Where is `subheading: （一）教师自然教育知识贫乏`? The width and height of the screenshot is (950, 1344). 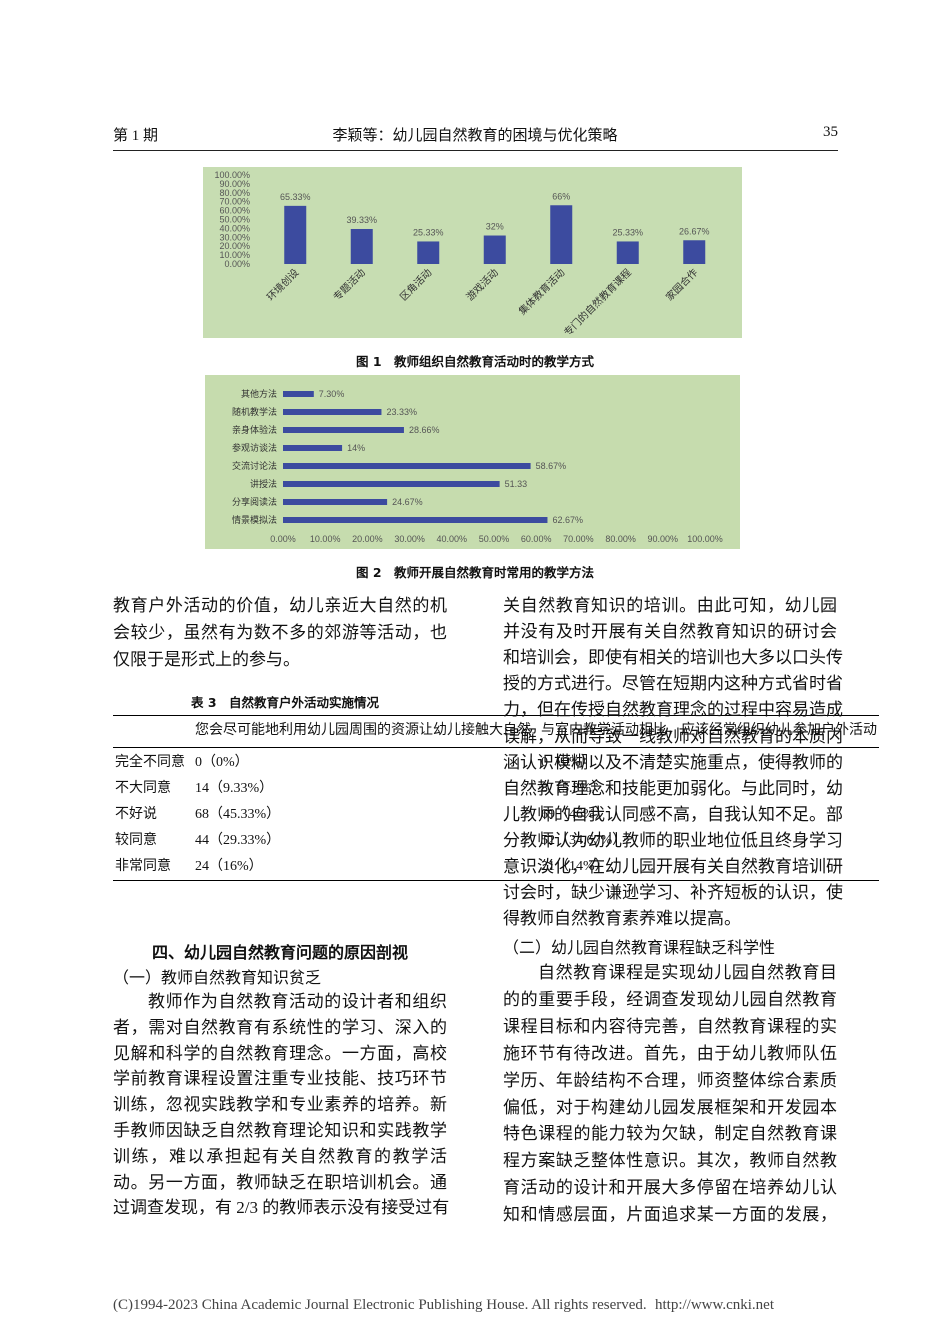 subheading: （一）教师自然教育知识贫乏 is located at coordinates (217, 978).